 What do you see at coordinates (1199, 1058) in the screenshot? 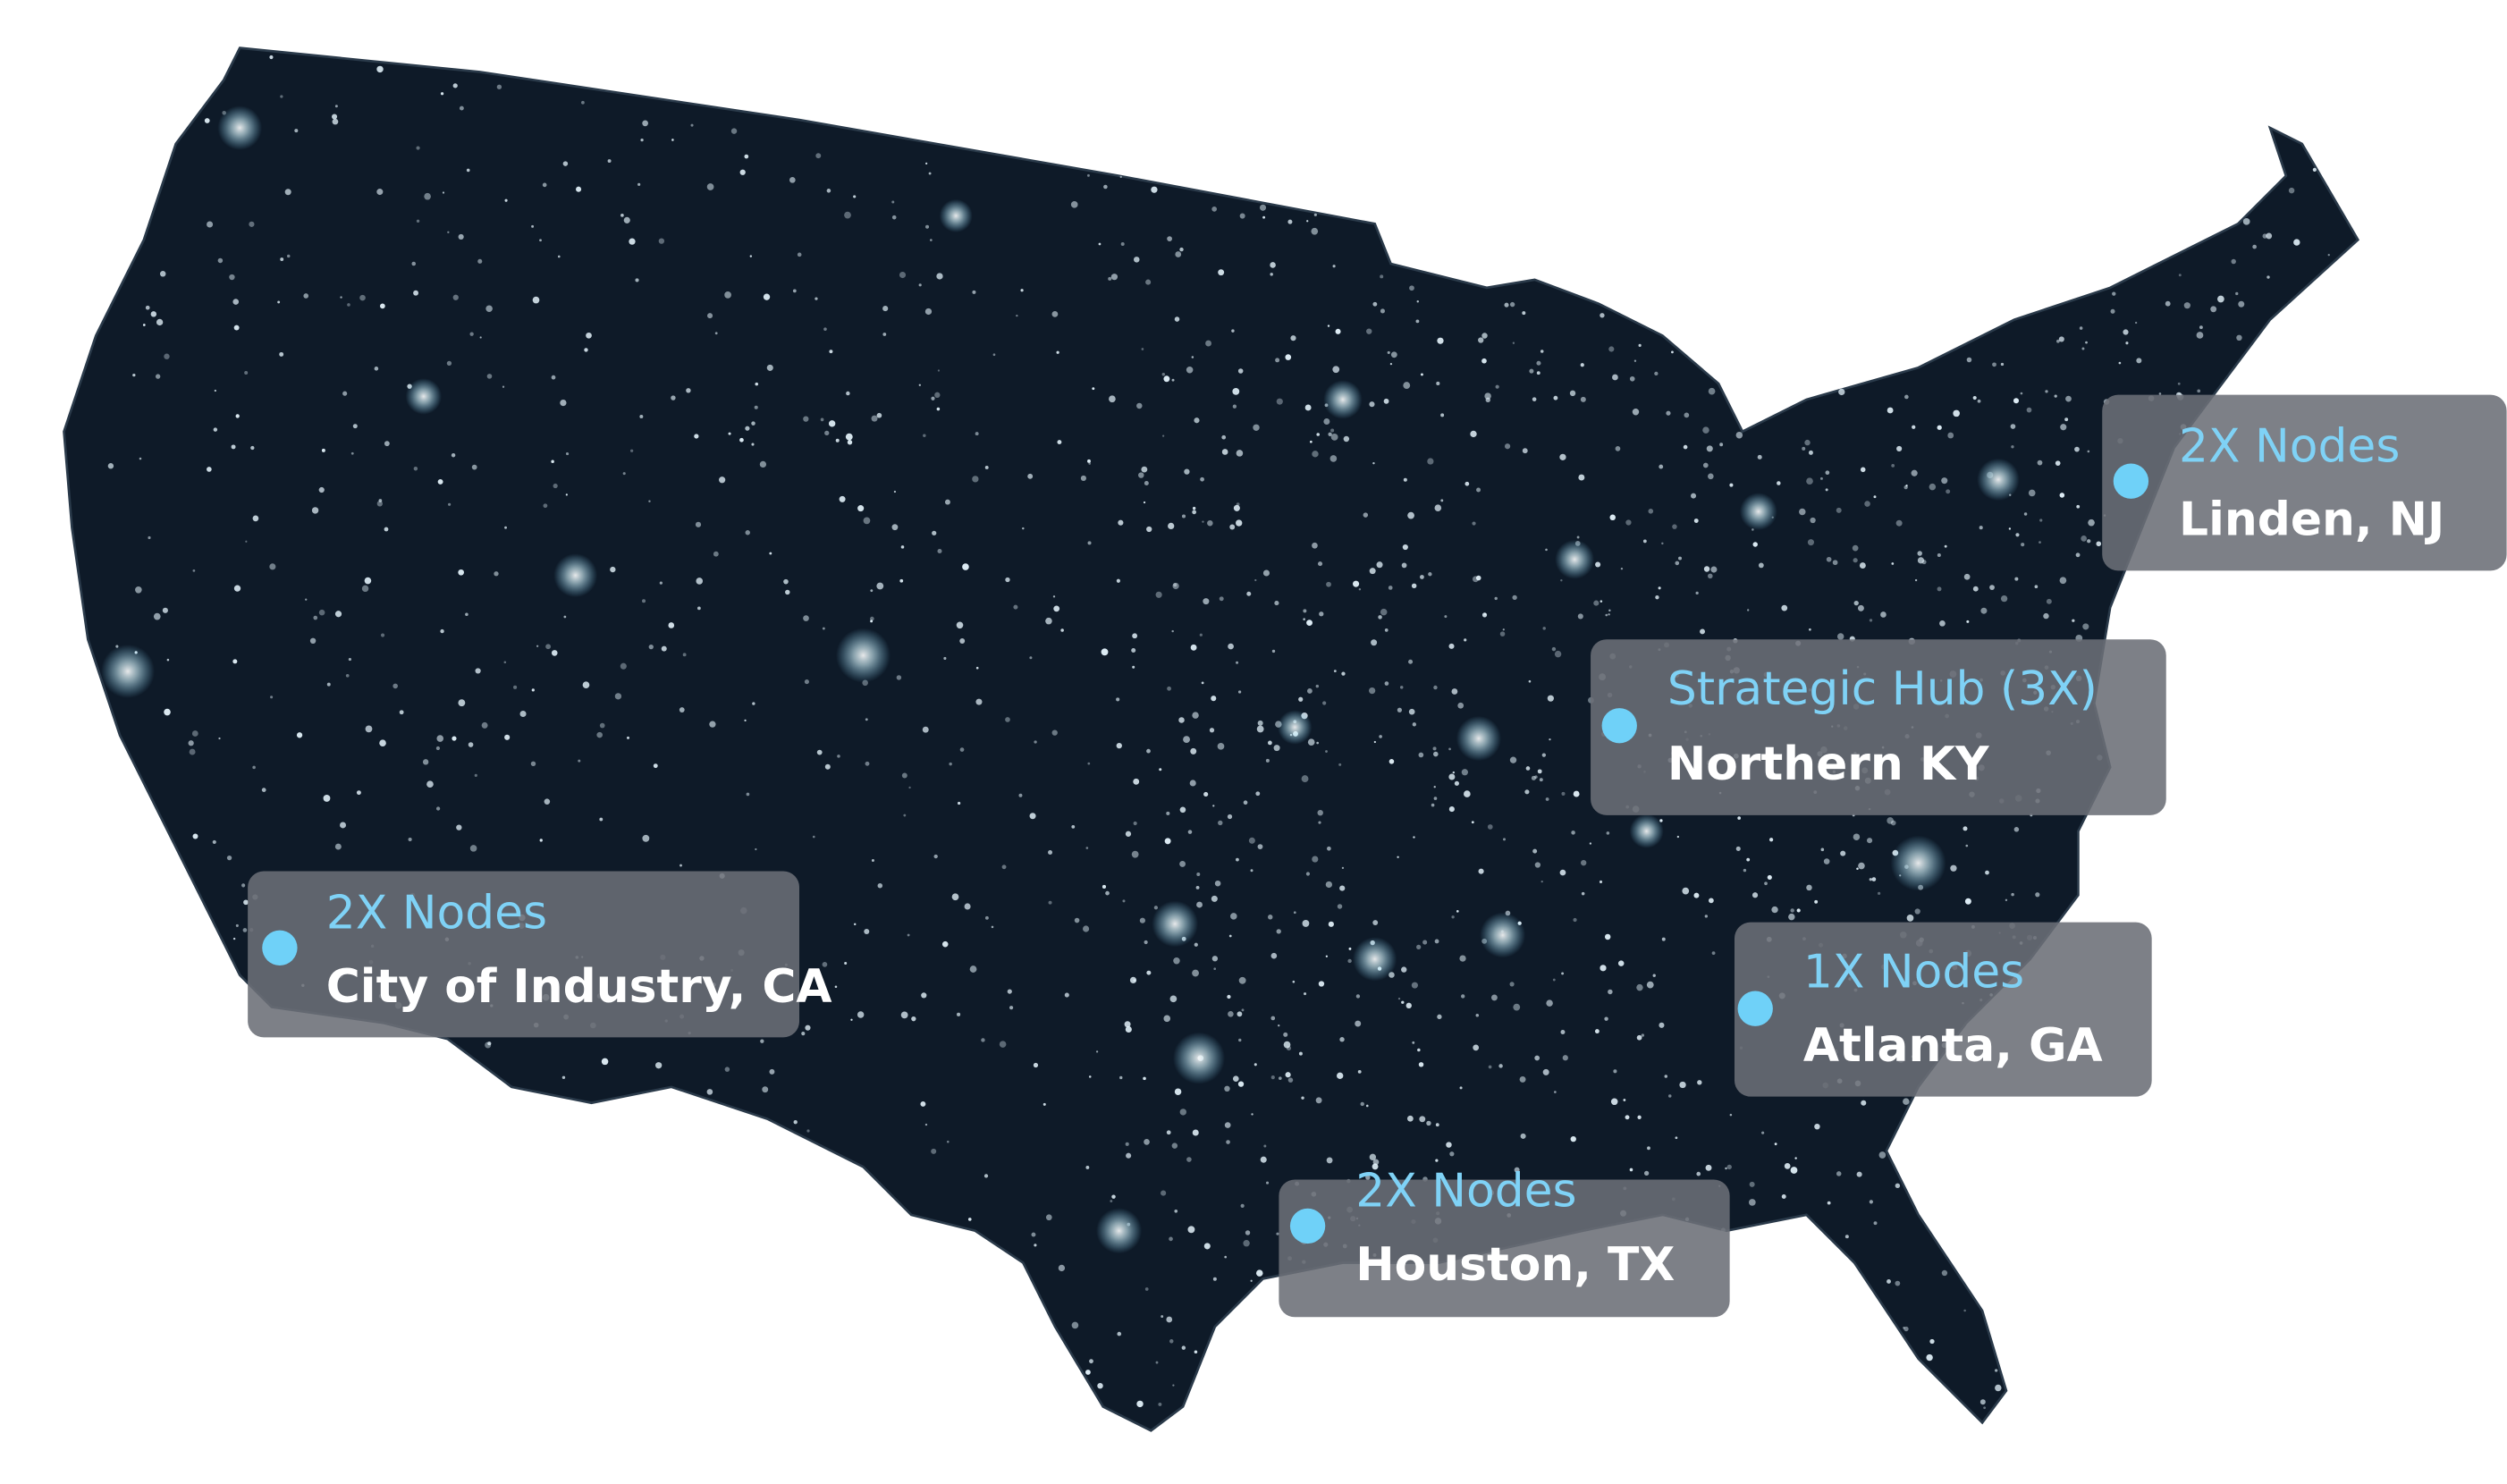
I see `city-glow` at bounding box center [1199, 1058].